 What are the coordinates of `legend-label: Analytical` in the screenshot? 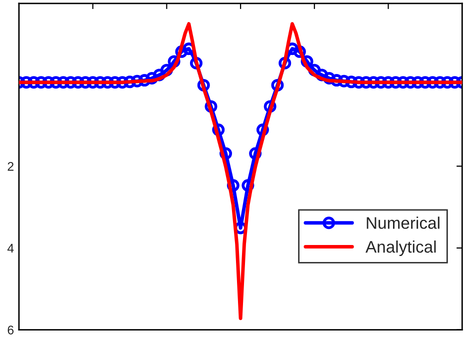 It's located at (401, 248).